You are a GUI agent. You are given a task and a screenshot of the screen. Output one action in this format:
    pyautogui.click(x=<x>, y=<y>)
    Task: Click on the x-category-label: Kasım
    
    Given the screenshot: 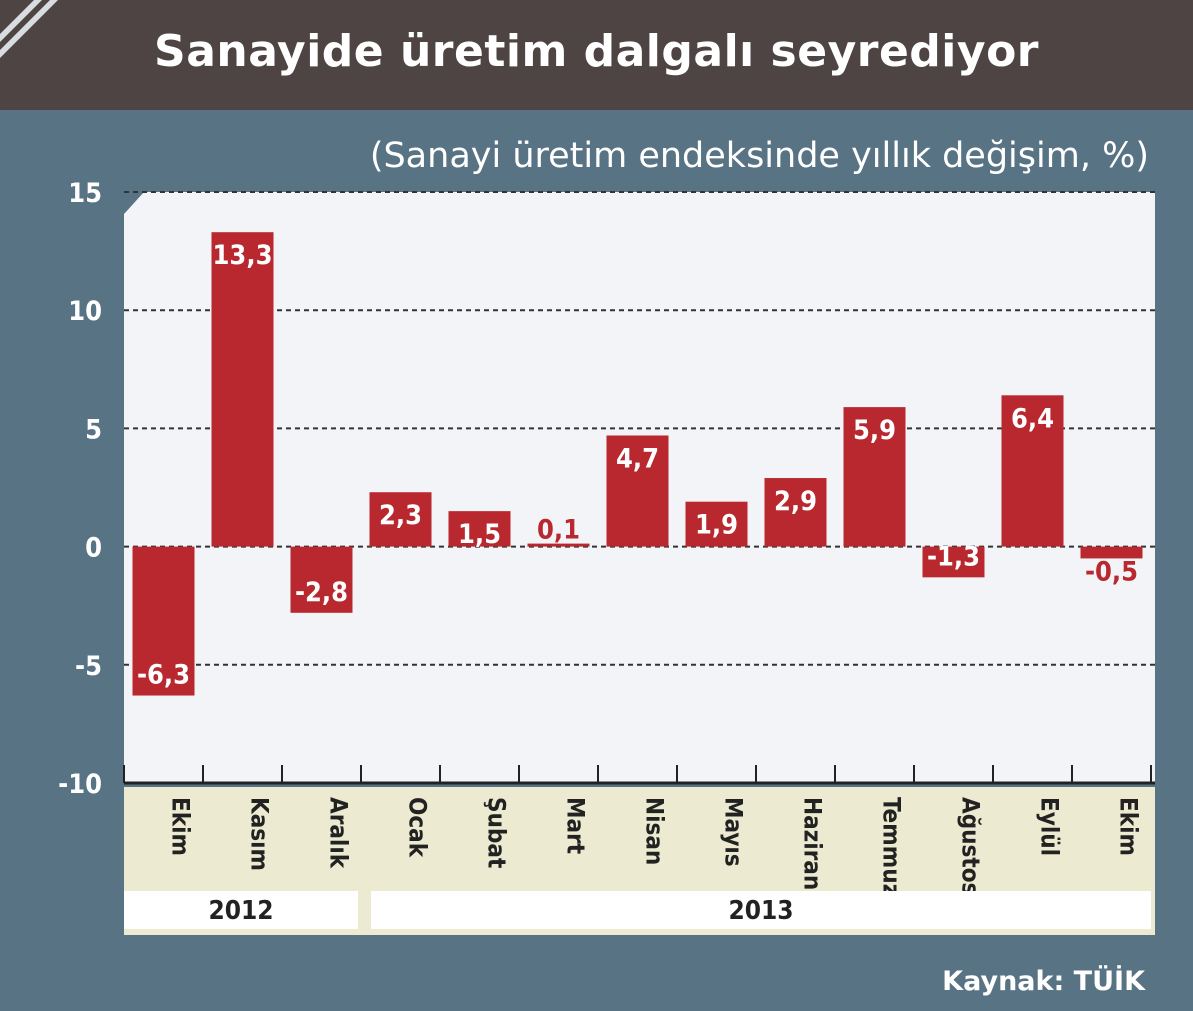 What is the action you would take?
    pyautogui.click(x=260, y=834)
    